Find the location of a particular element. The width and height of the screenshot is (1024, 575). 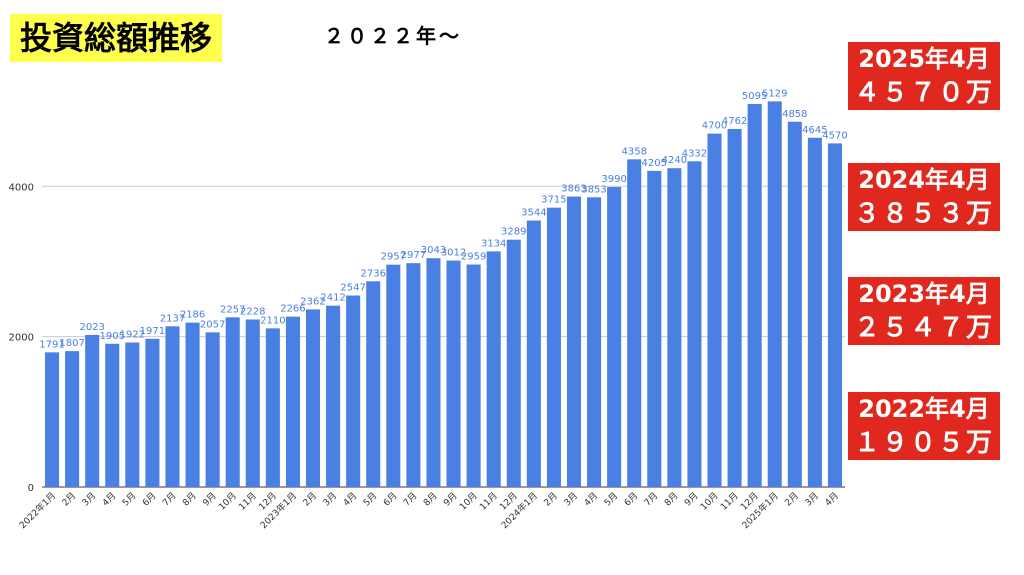

chart-title: 投資総額推移 is located at coordinates (116, 38).